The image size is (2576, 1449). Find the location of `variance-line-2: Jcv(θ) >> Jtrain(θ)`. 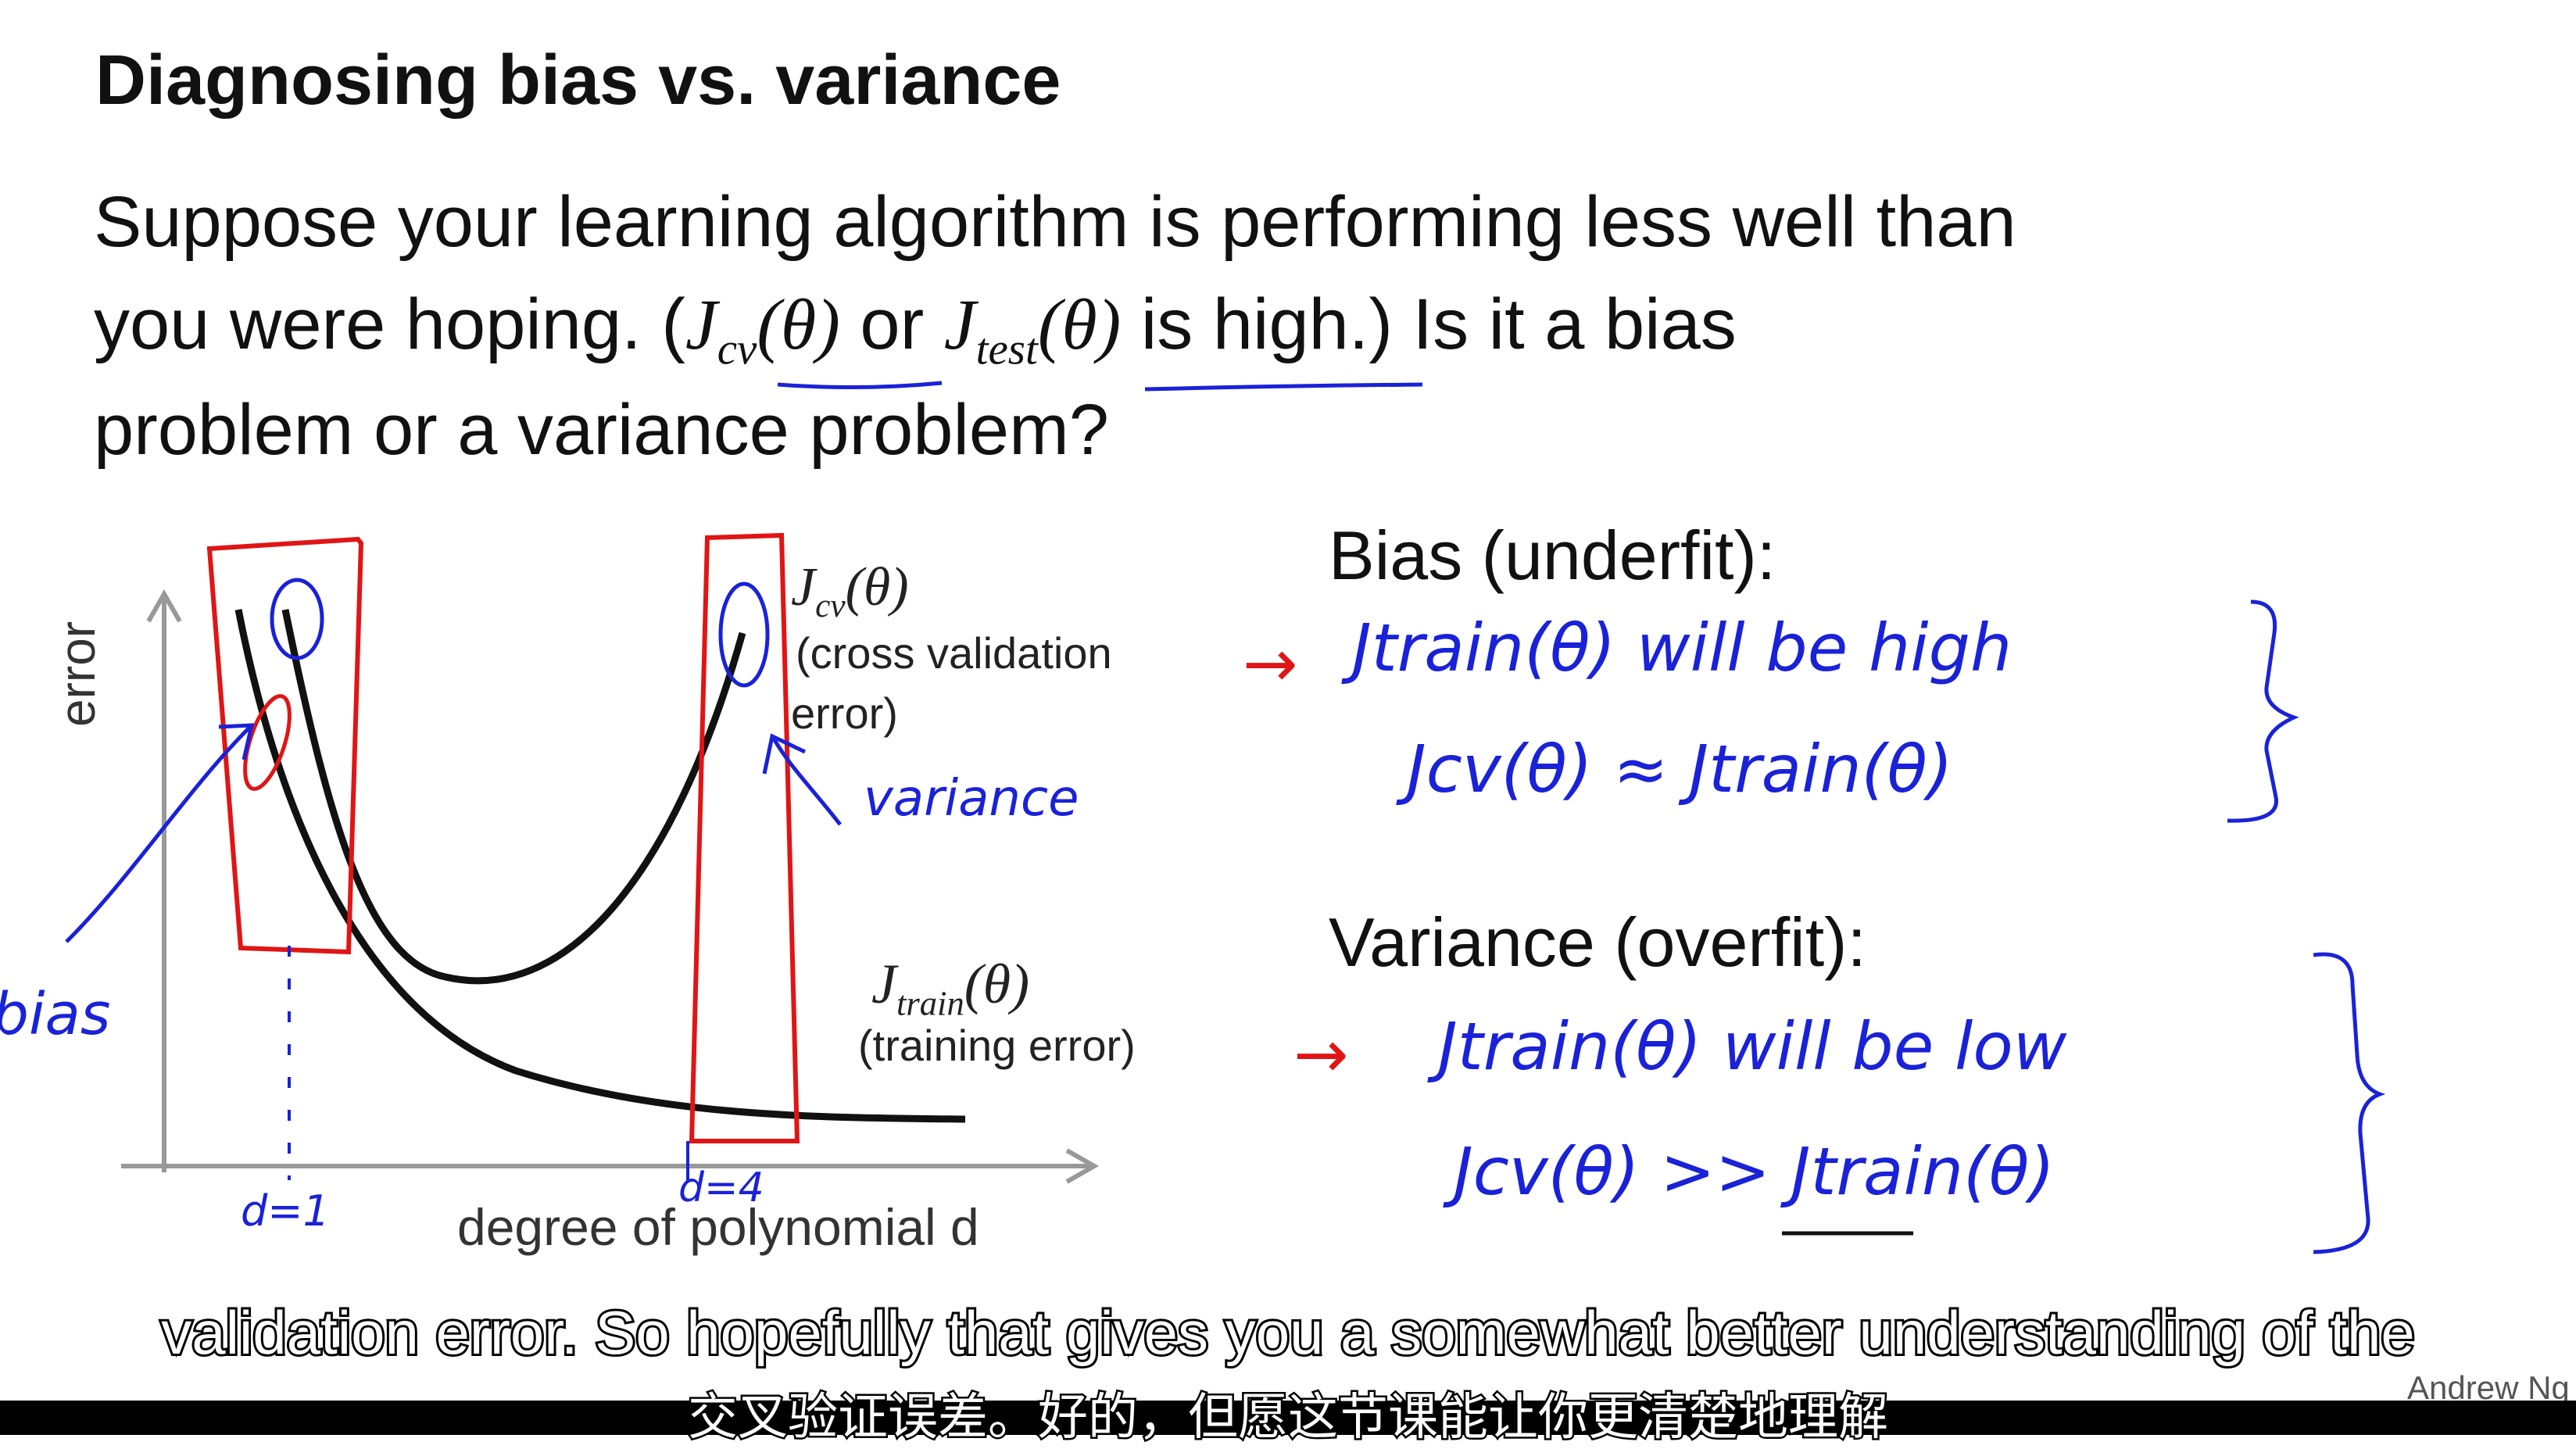

variance-line-2: Jcv(θ) >> Jtrain(θ) is located at coordinates (1754, 1171).